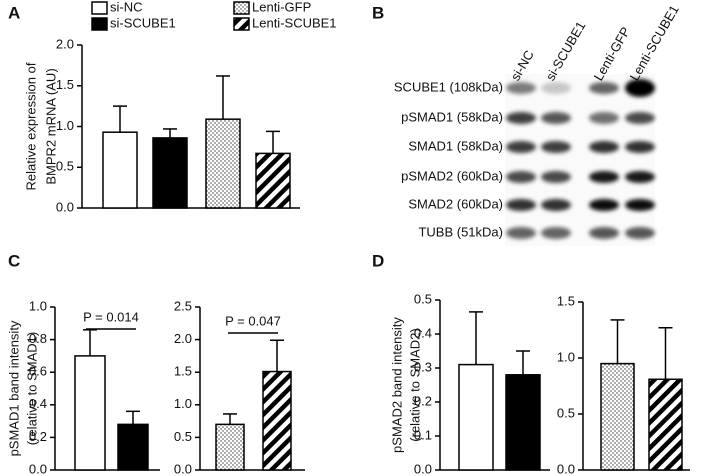 Image resolution: width=705 pixels, height=476 pixels. Describe the element at coordinates (580, 160) in the screenshot. I see `western-blot` at that location.